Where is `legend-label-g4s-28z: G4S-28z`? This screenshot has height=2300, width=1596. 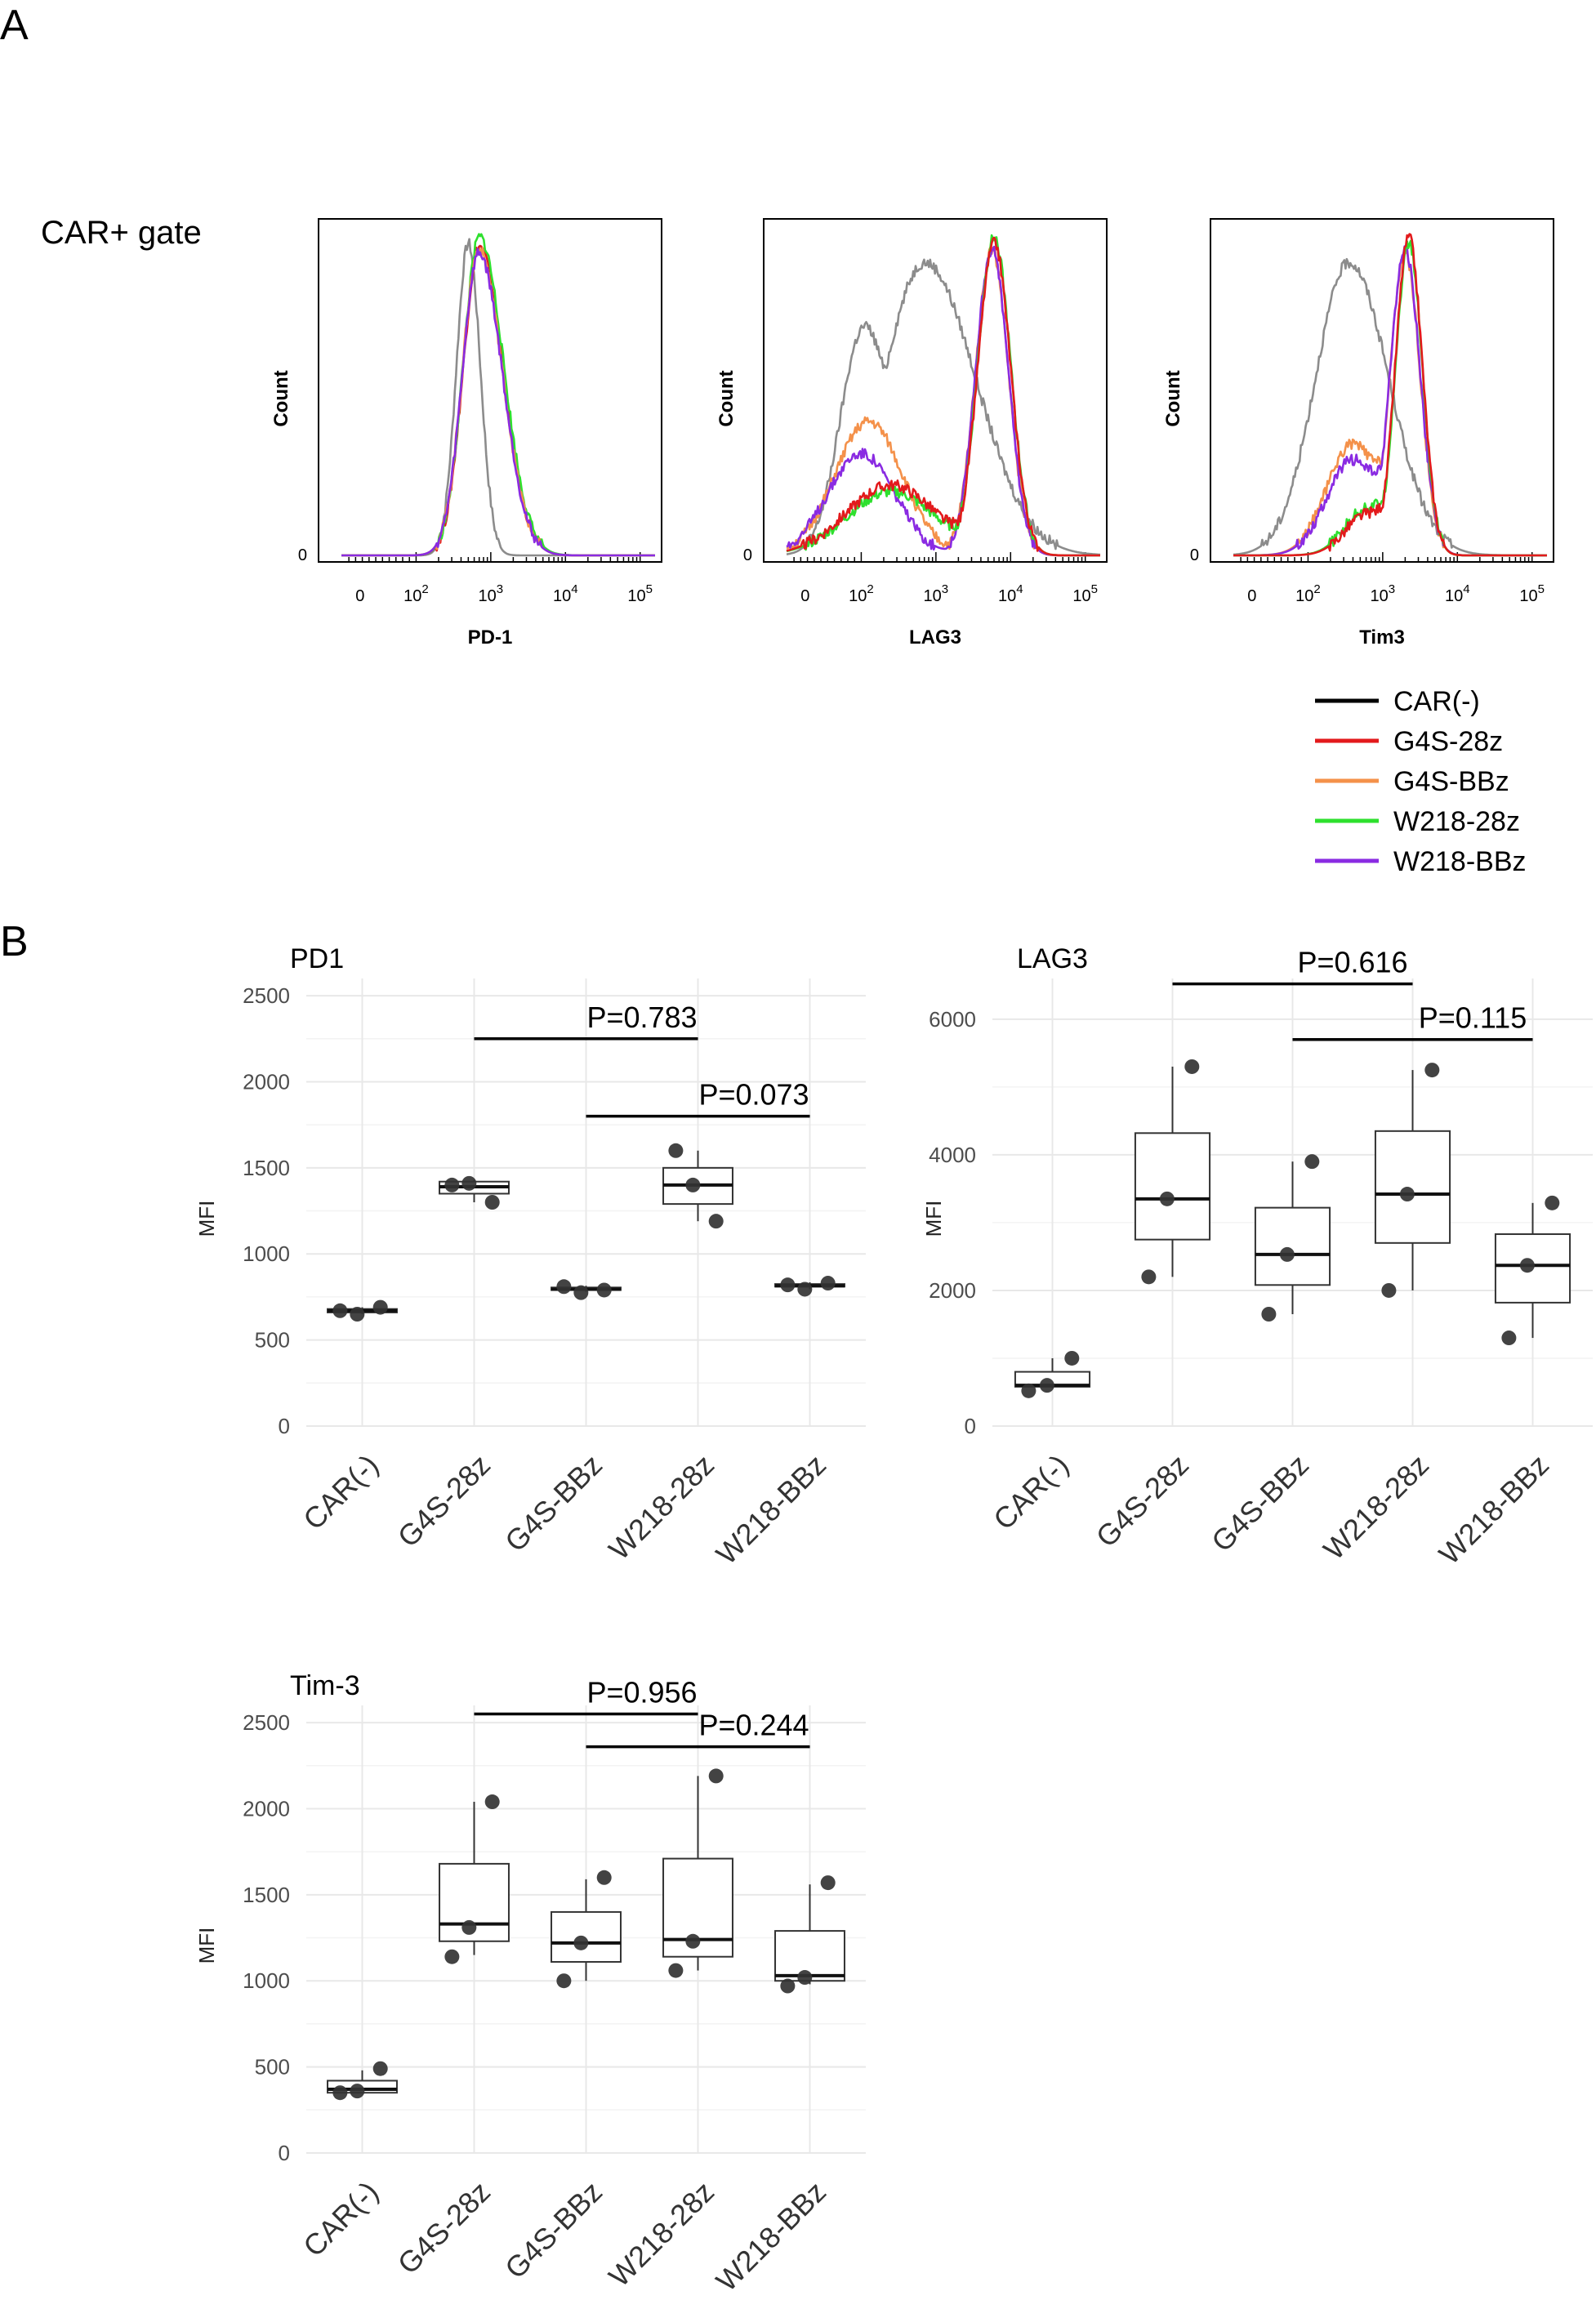
legend-label-g4s-28z: G4S-28z is located at coordinates (1448, 741).